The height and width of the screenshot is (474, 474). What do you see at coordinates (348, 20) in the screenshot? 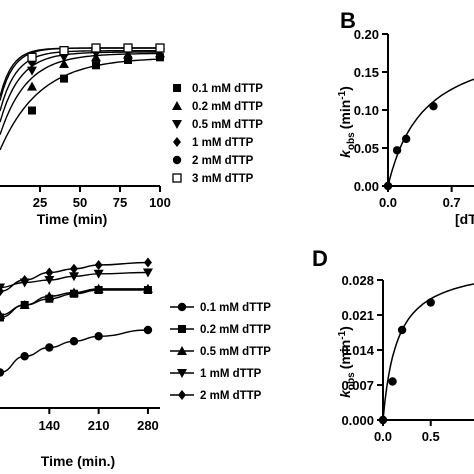
I see `panel-b-letter: B` at bounding box center [348, 20].